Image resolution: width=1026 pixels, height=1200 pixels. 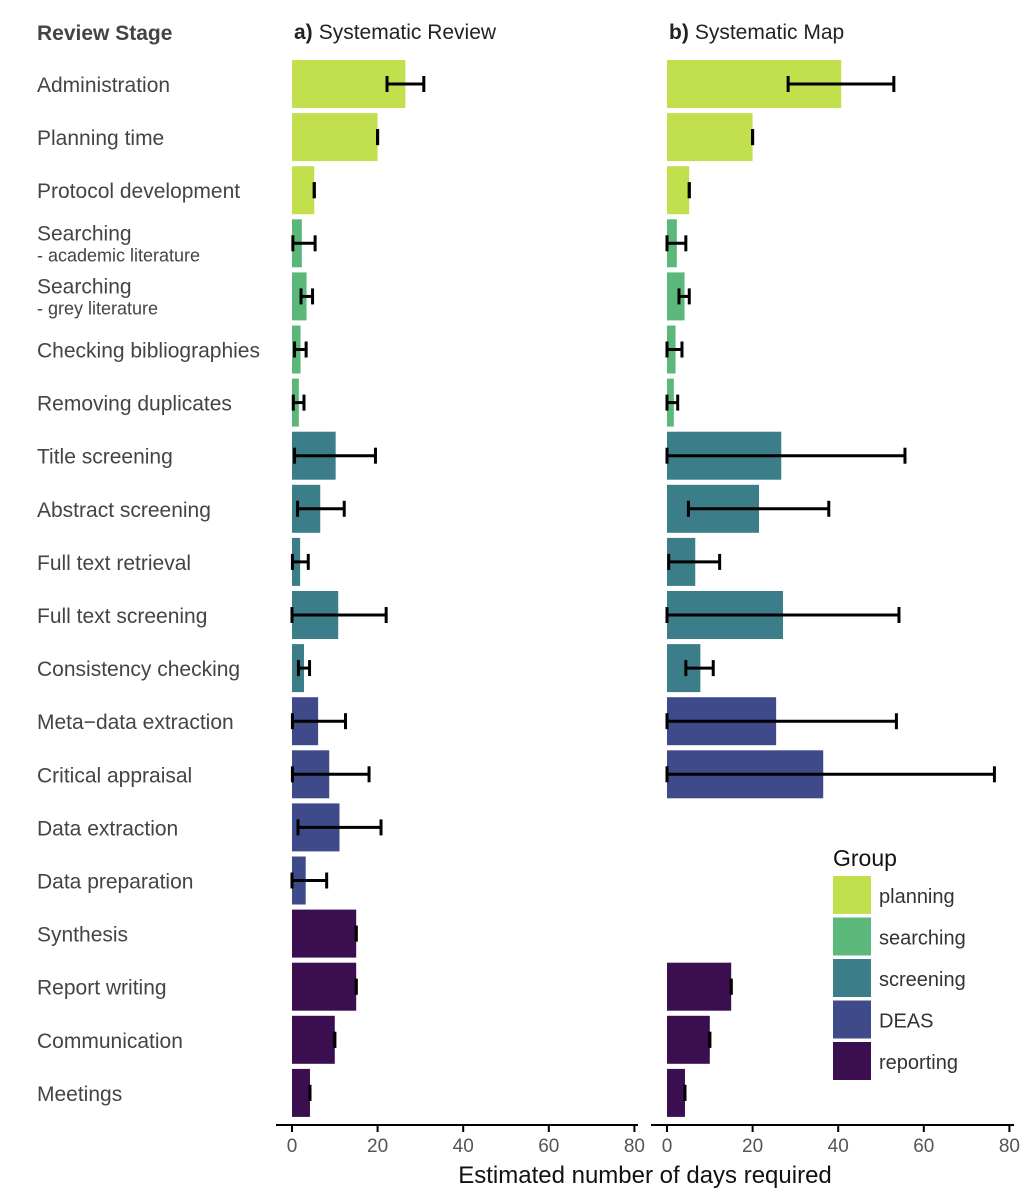 What do you see at coordinates (634, 1146) in the screenshot?
I see `x-tick-label-a: 80` at bounding box center [634, 1146].